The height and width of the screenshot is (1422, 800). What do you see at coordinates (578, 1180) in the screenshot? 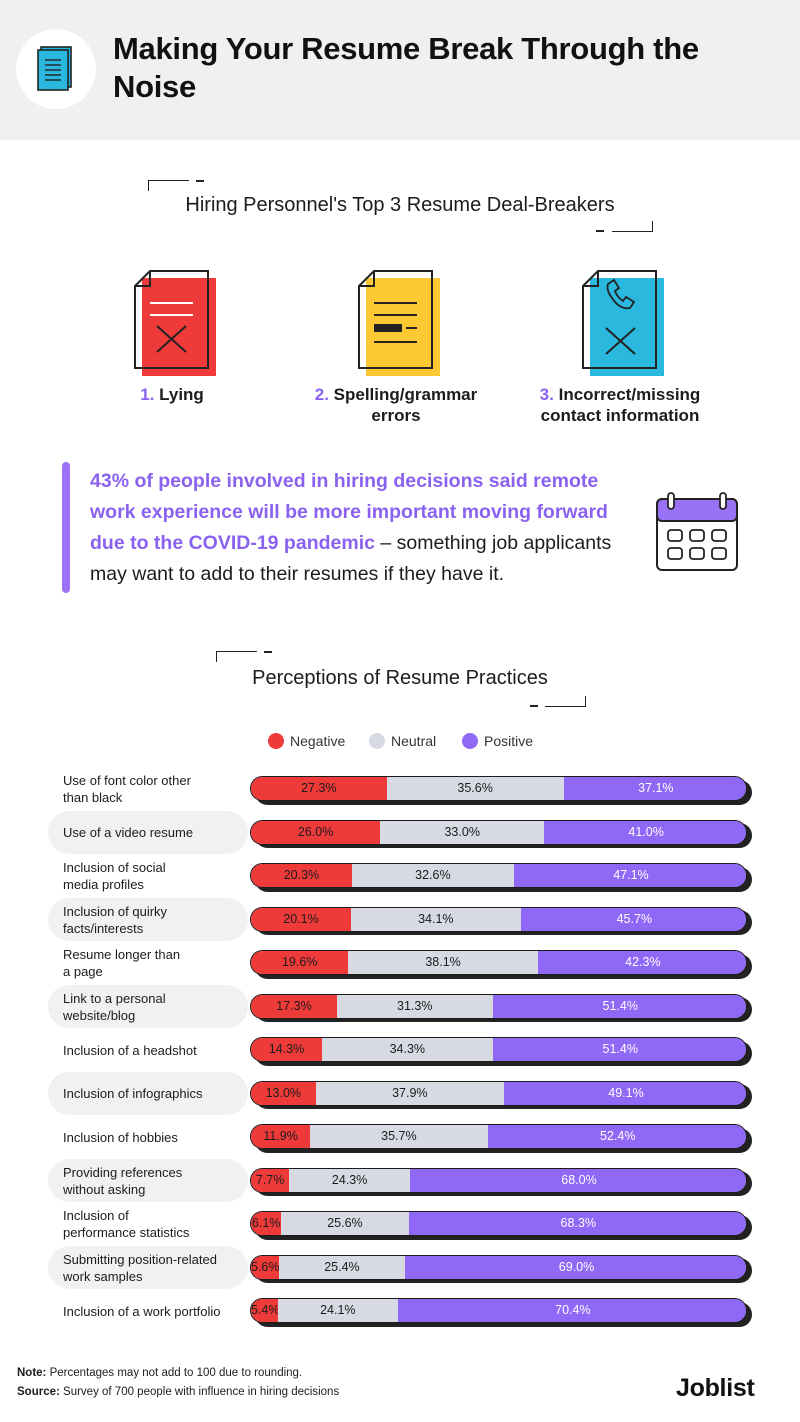
I see `bar-segment-positive: 68.0%` at bounding box center [578, 1180].